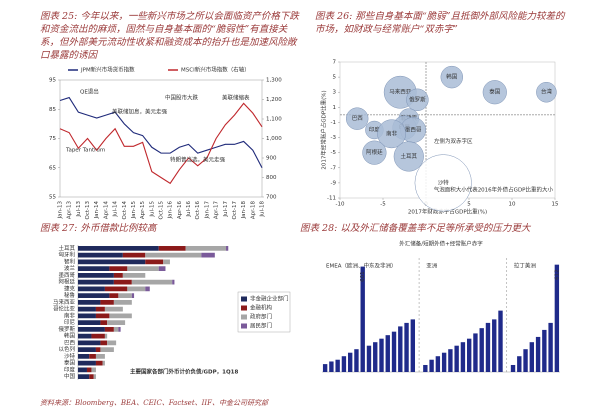 Image resolution: width=595 pixels, height=418 pixels. What do you see at coordinates (79, 209) in the screenshot?
I see `x-tick-label: Jul-13` at bounding box center [79, 209].